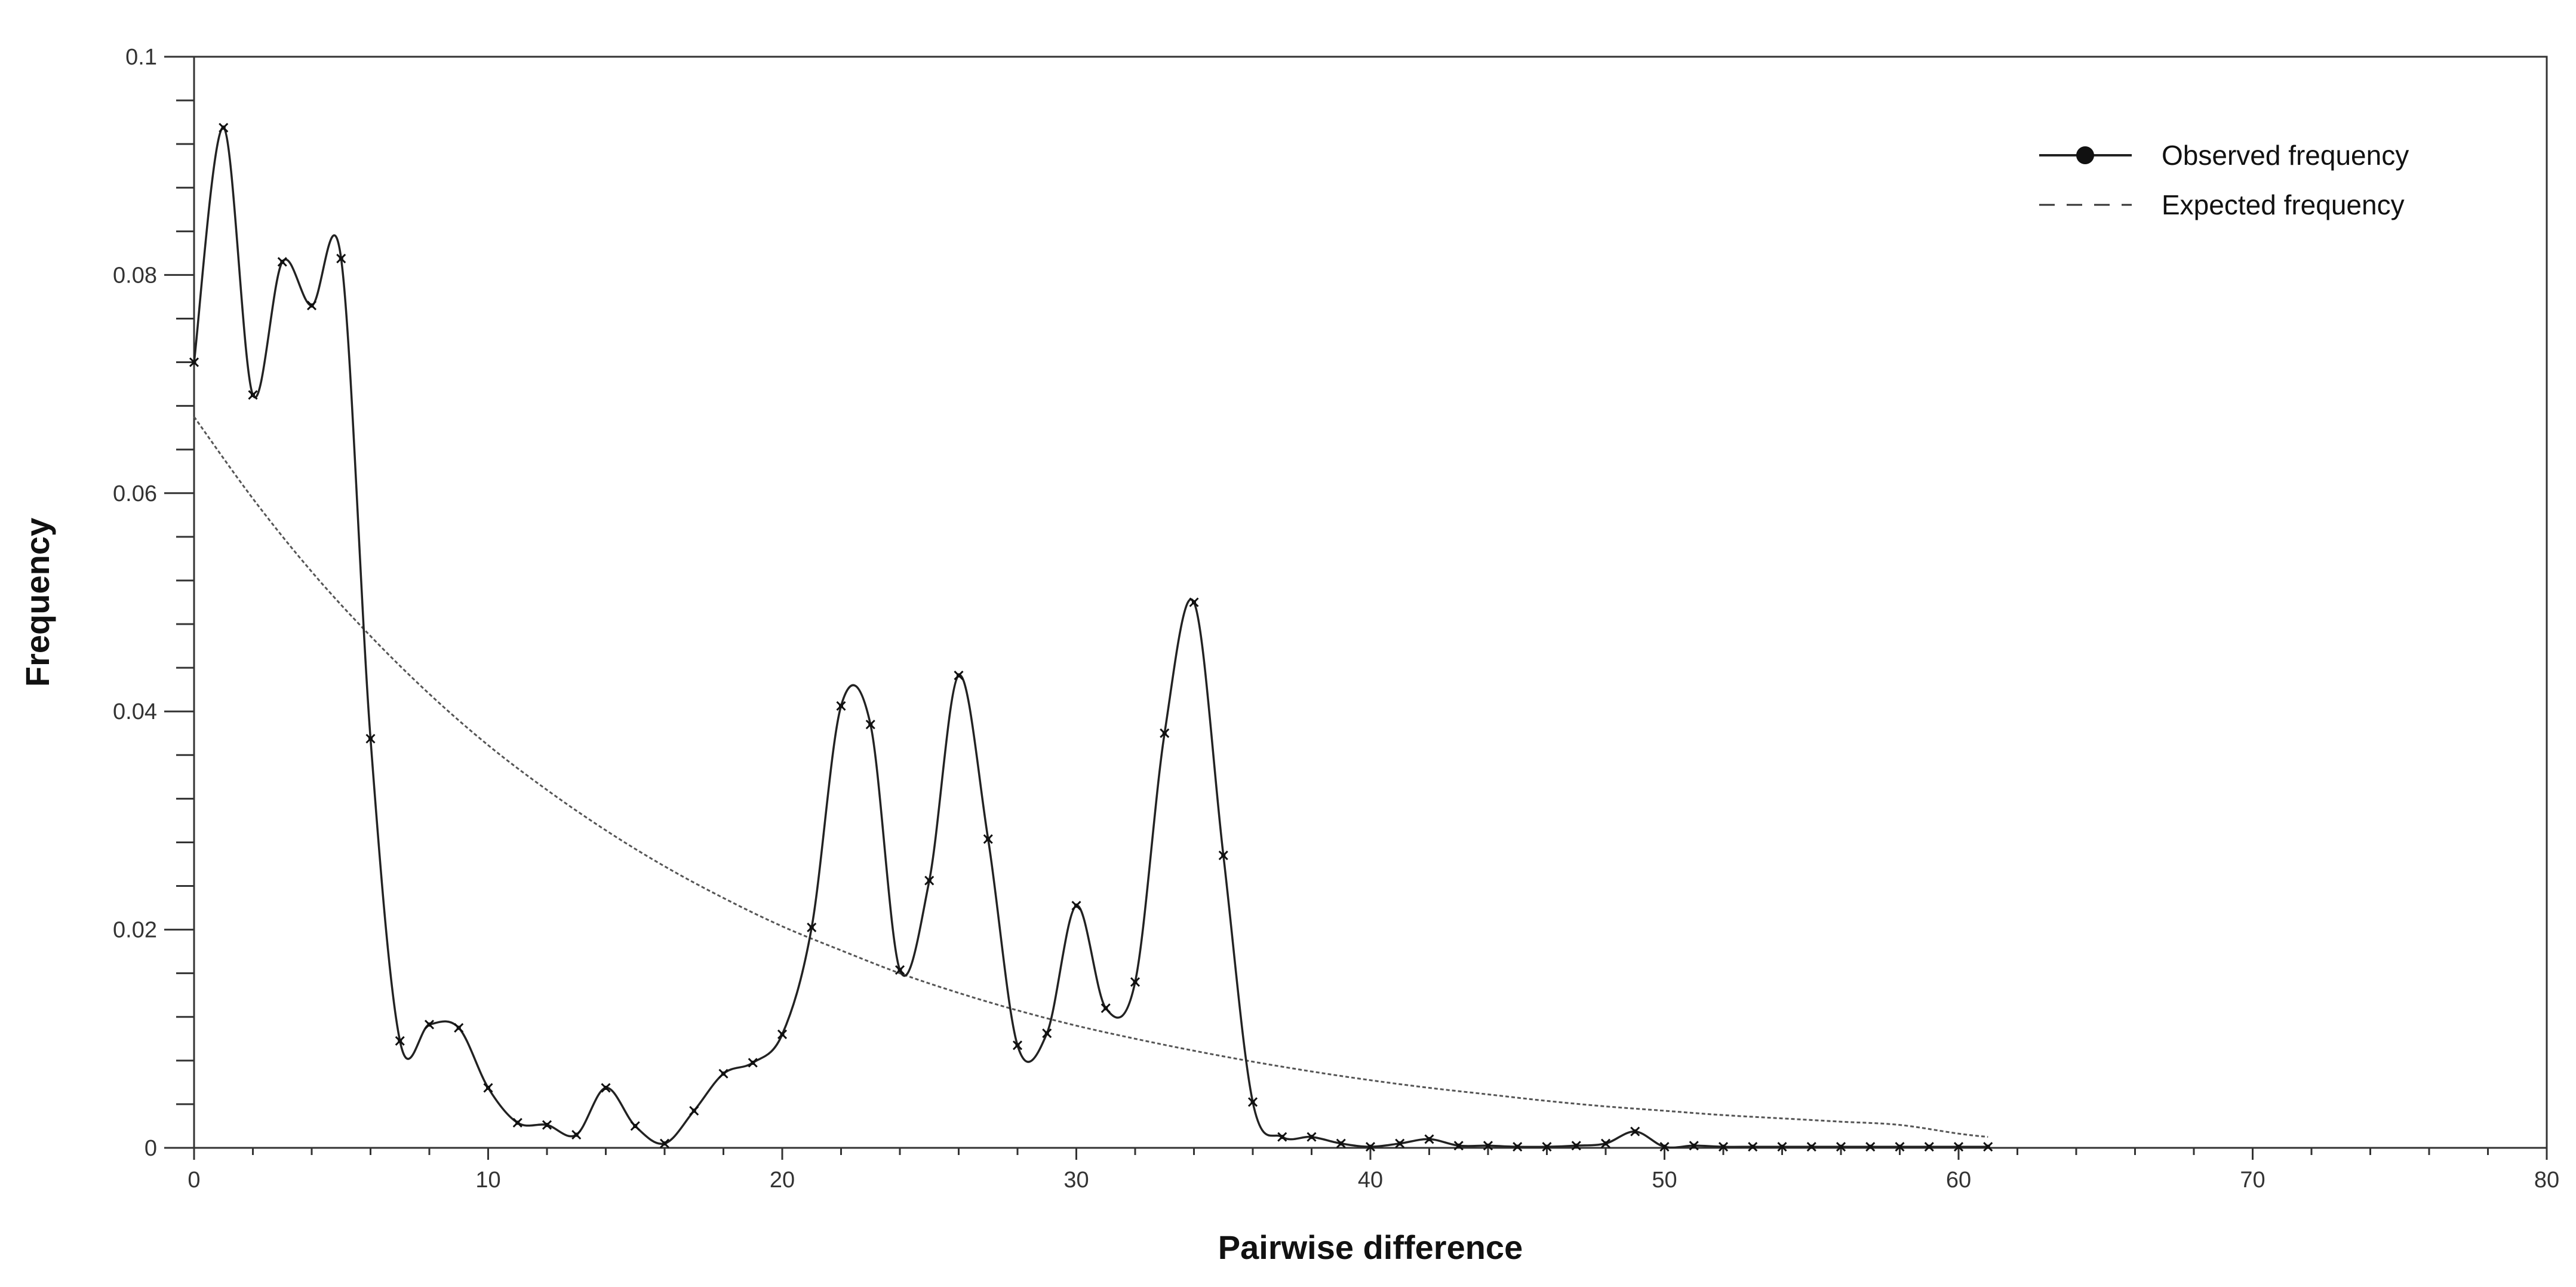  Describe the element at coordinates (782, 1180) in the screenshot. I see `x-tick-label: 20` at that location.